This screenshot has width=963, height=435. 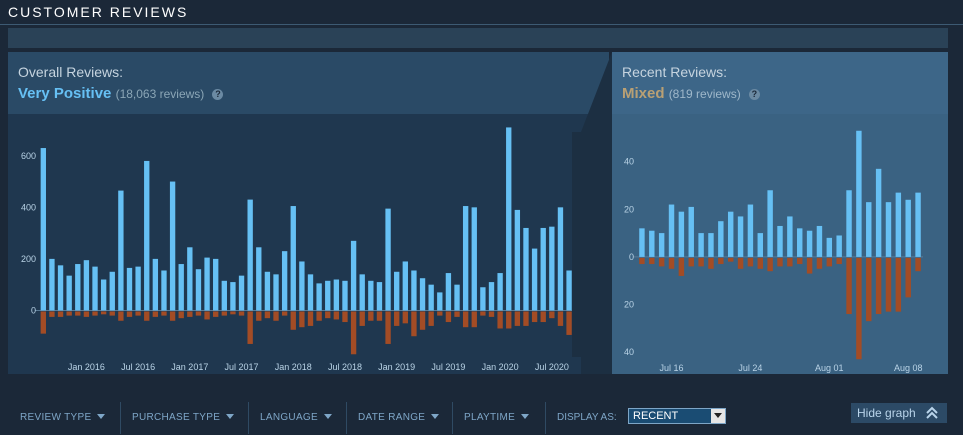 I want to click on filter-date-range: DATE RANGE, so click(x=399, y=417).